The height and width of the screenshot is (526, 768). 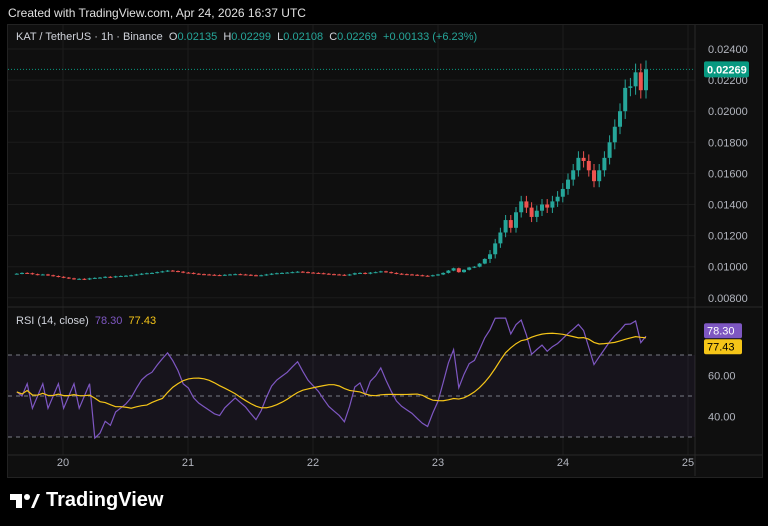 What do you see at coordinates (89, 37) in the screenshot?
I see `symbol-title: KAT / TetherUS · 1h · Binance` at bounding box center [89, 37].